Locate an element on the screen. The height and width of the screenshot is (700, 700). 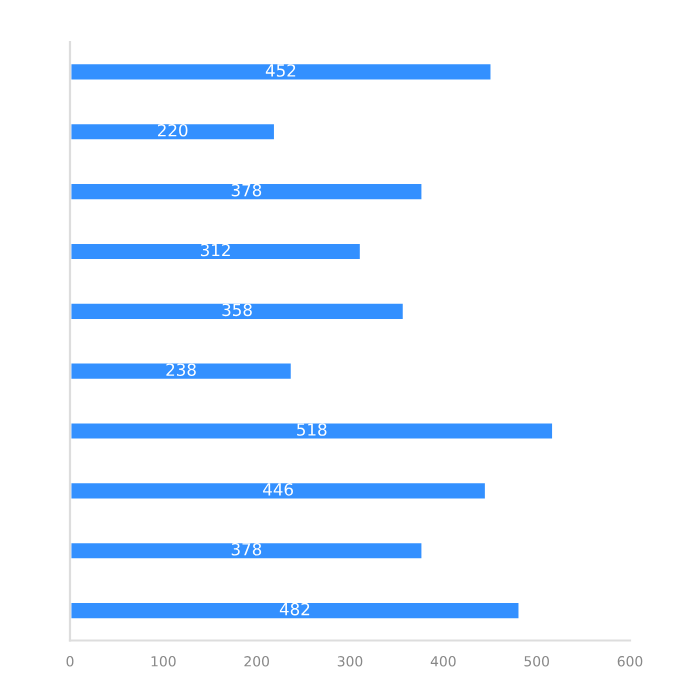
data-label: 482 is located at coordinates (294, 609).